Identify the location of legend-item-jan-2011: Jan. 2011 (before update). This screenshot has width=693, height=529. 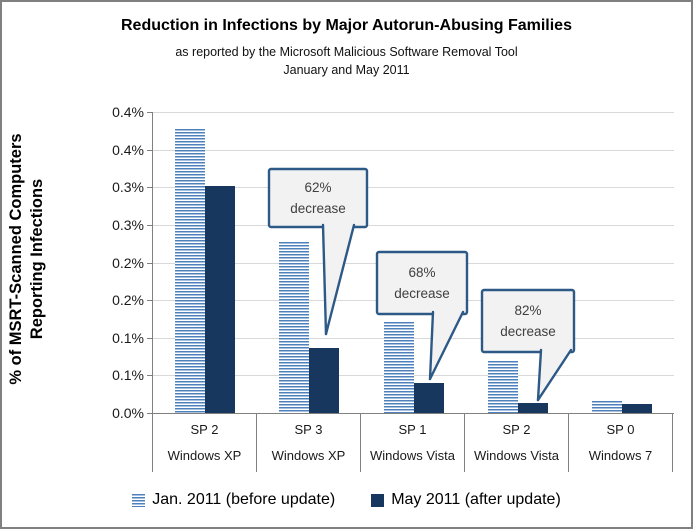
(233, 500).